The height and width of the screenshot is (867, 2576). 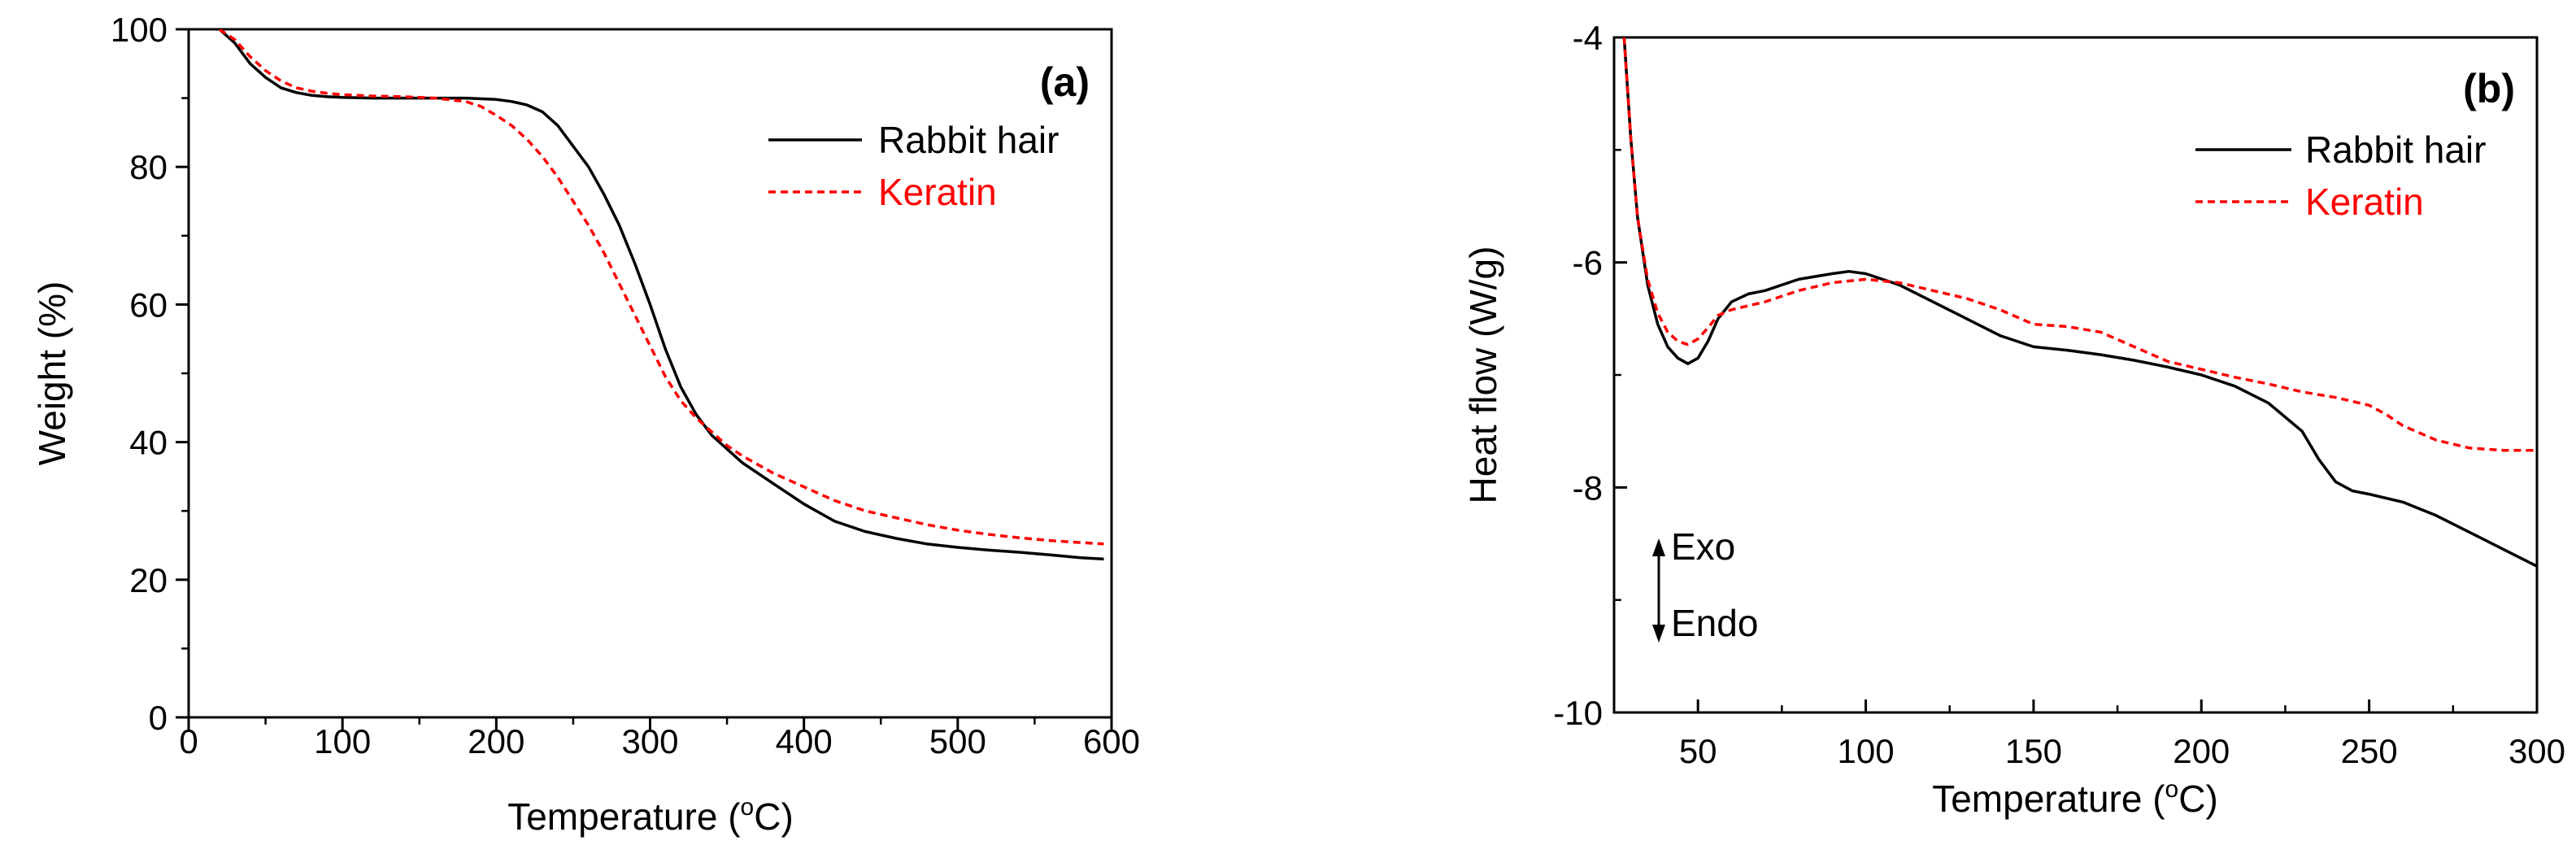 What do you see at coordinates (1714, 623) in the screenshot?
I see `endo-label: Endo` at bounding box center [1714, 623].